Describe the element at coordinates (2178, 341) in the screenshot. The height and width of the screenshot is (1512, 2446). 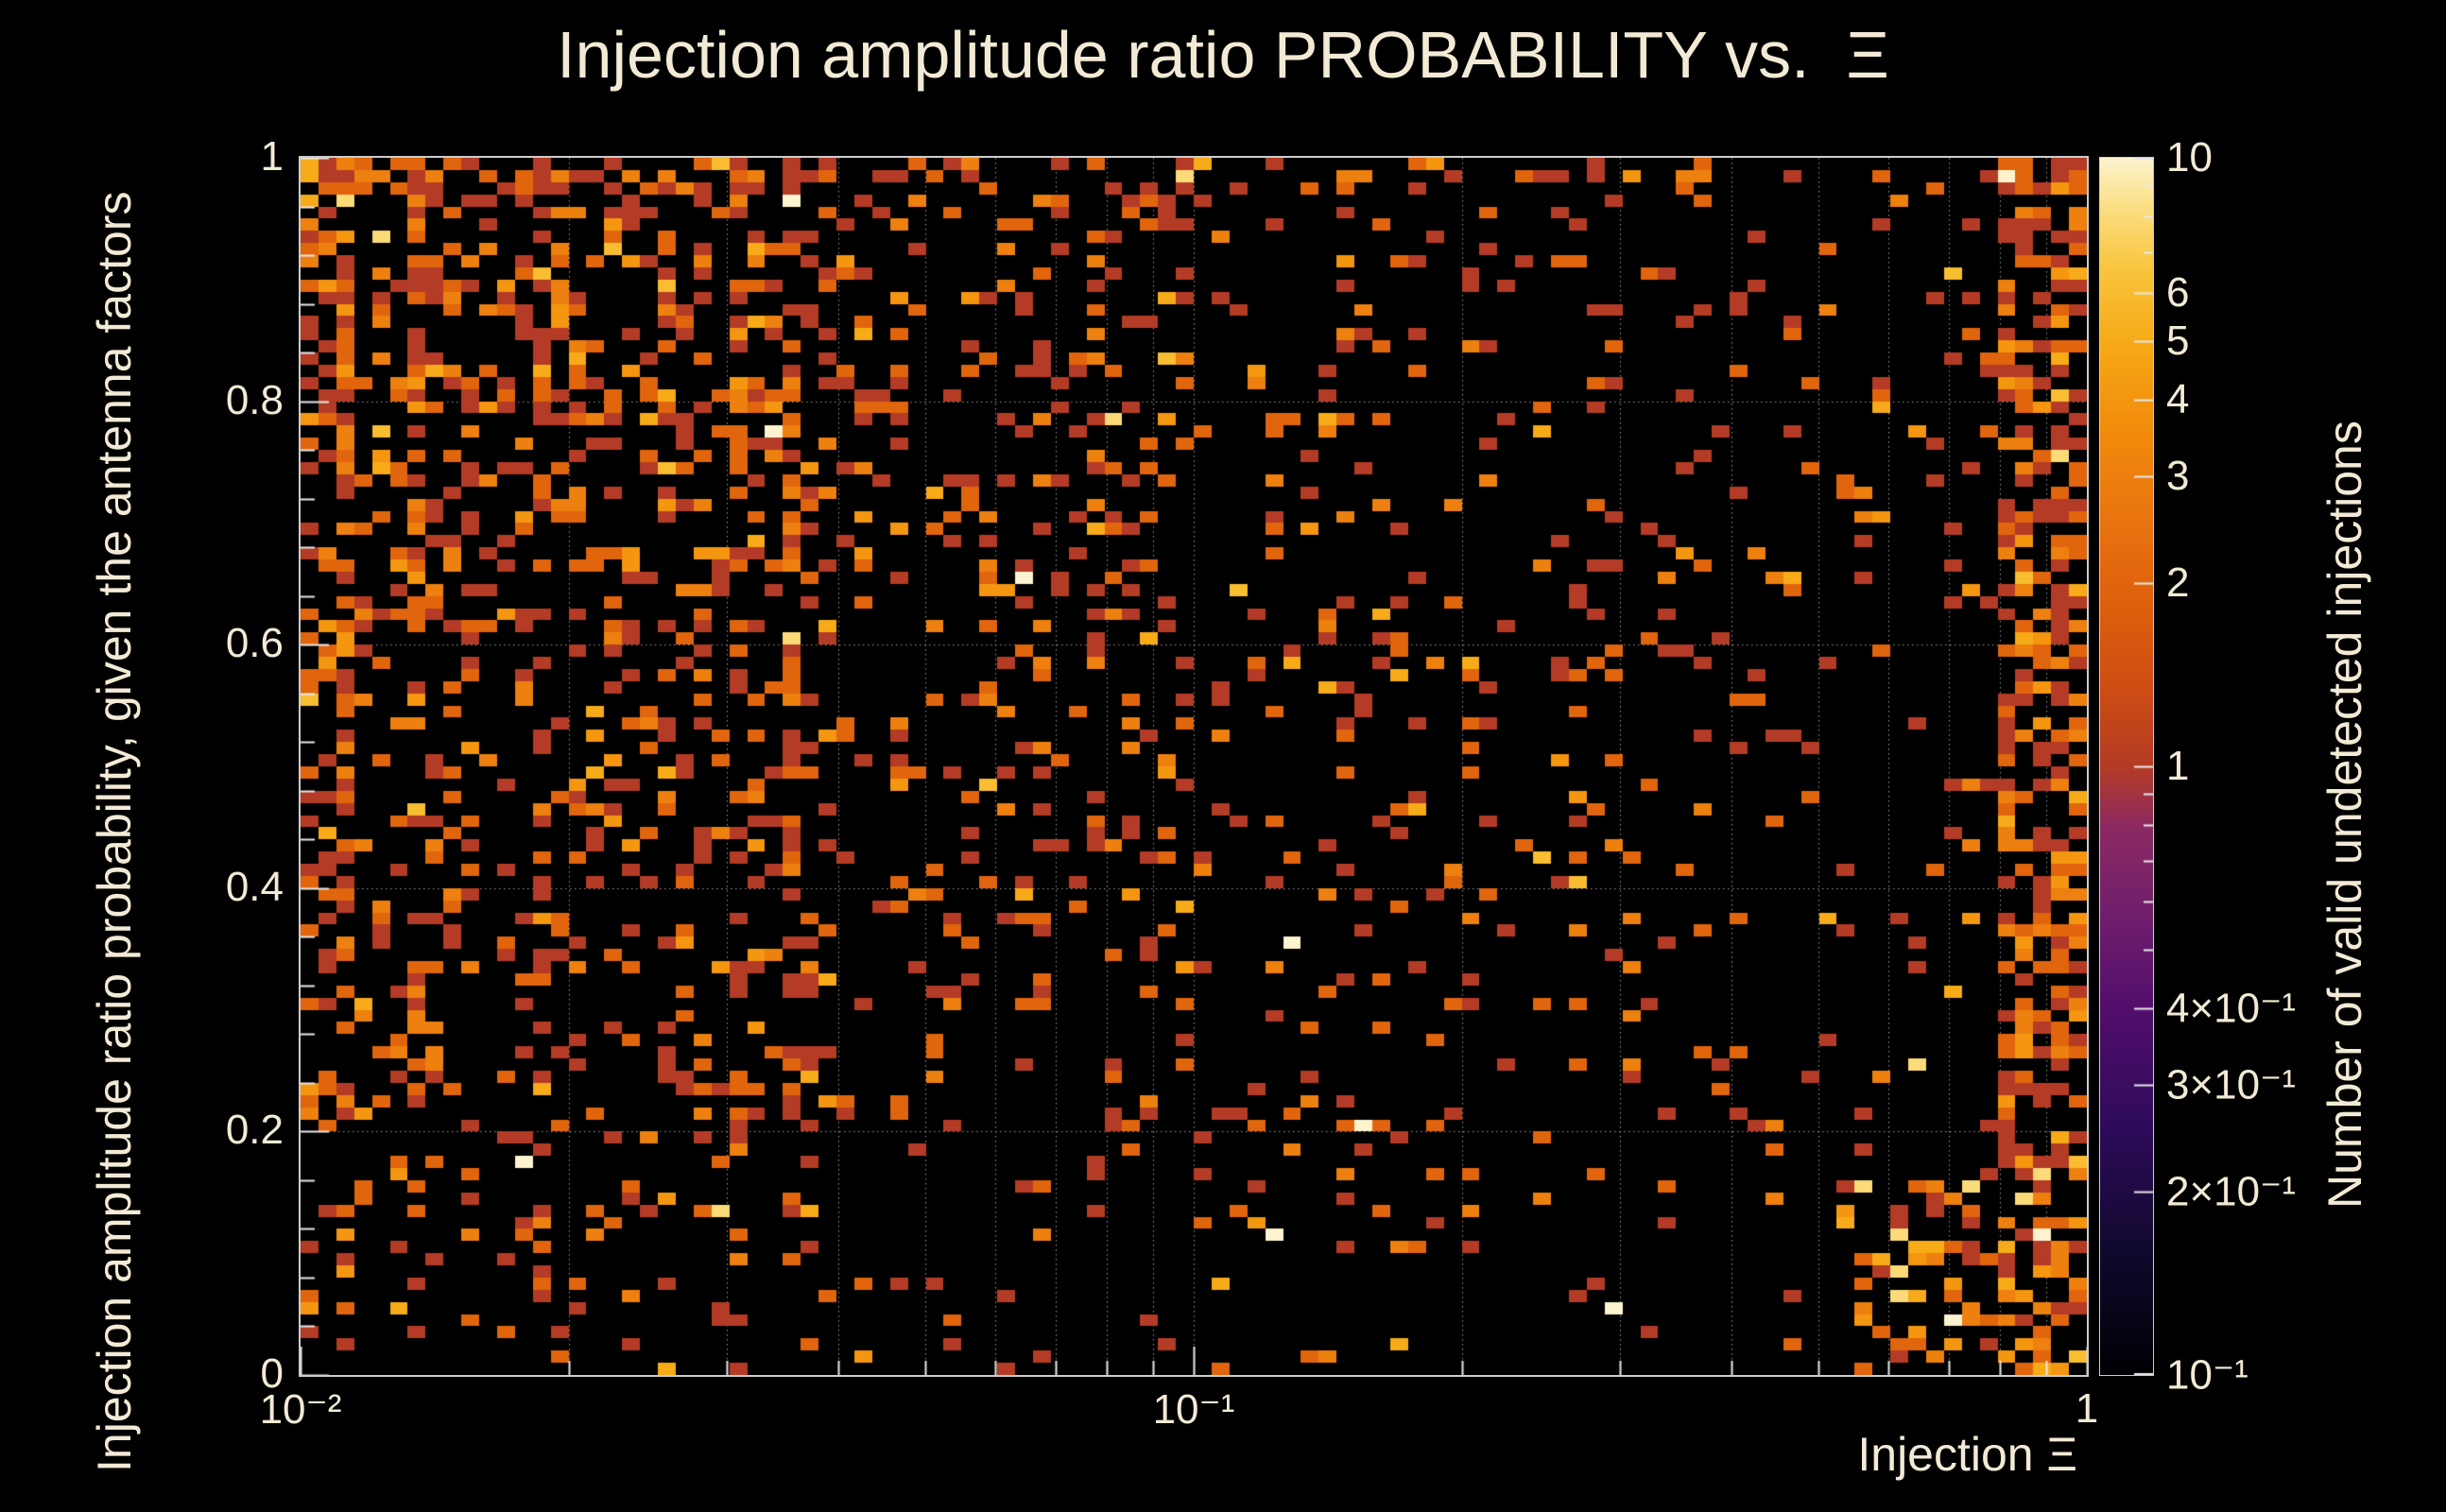
I see `z-tick-label: 5` at that location.